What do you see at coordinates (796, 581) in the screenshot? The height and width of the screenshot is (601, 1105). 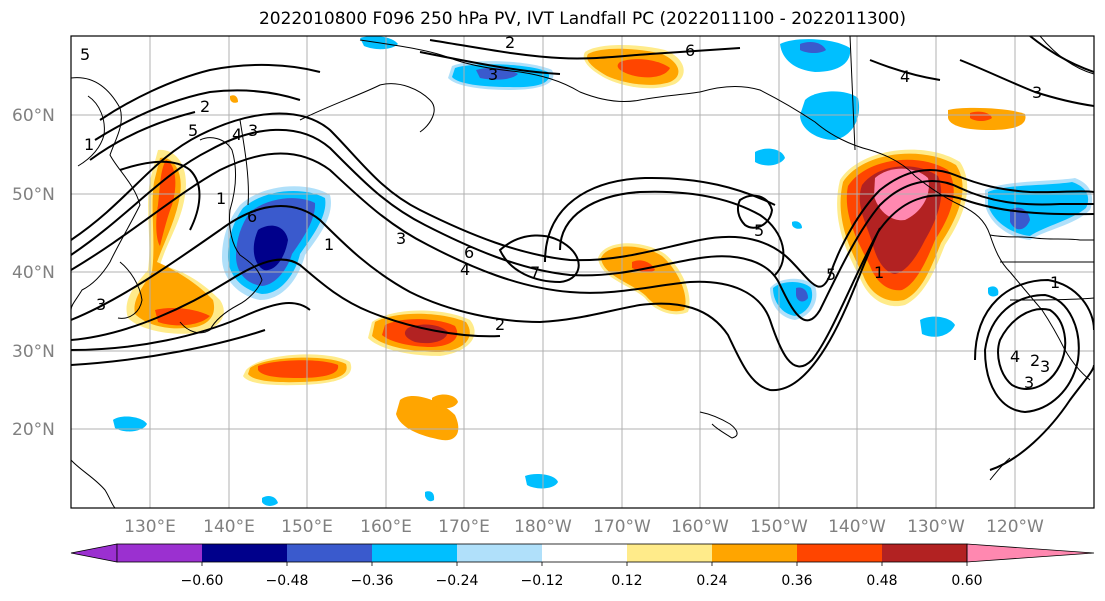 I see `colorbar-tick-label: 0.36` at bounding box center [796, 581].